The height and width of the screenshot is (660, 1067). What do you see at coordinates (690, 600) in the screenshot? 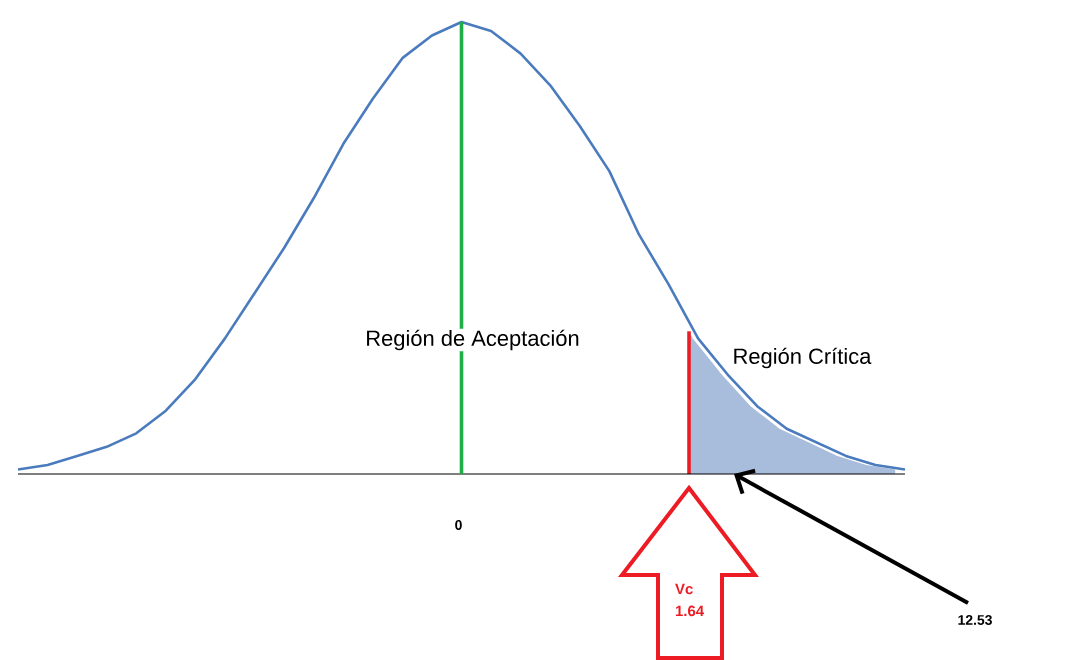
I see `text: Vc 1.64` at bounding box center [690, 600].